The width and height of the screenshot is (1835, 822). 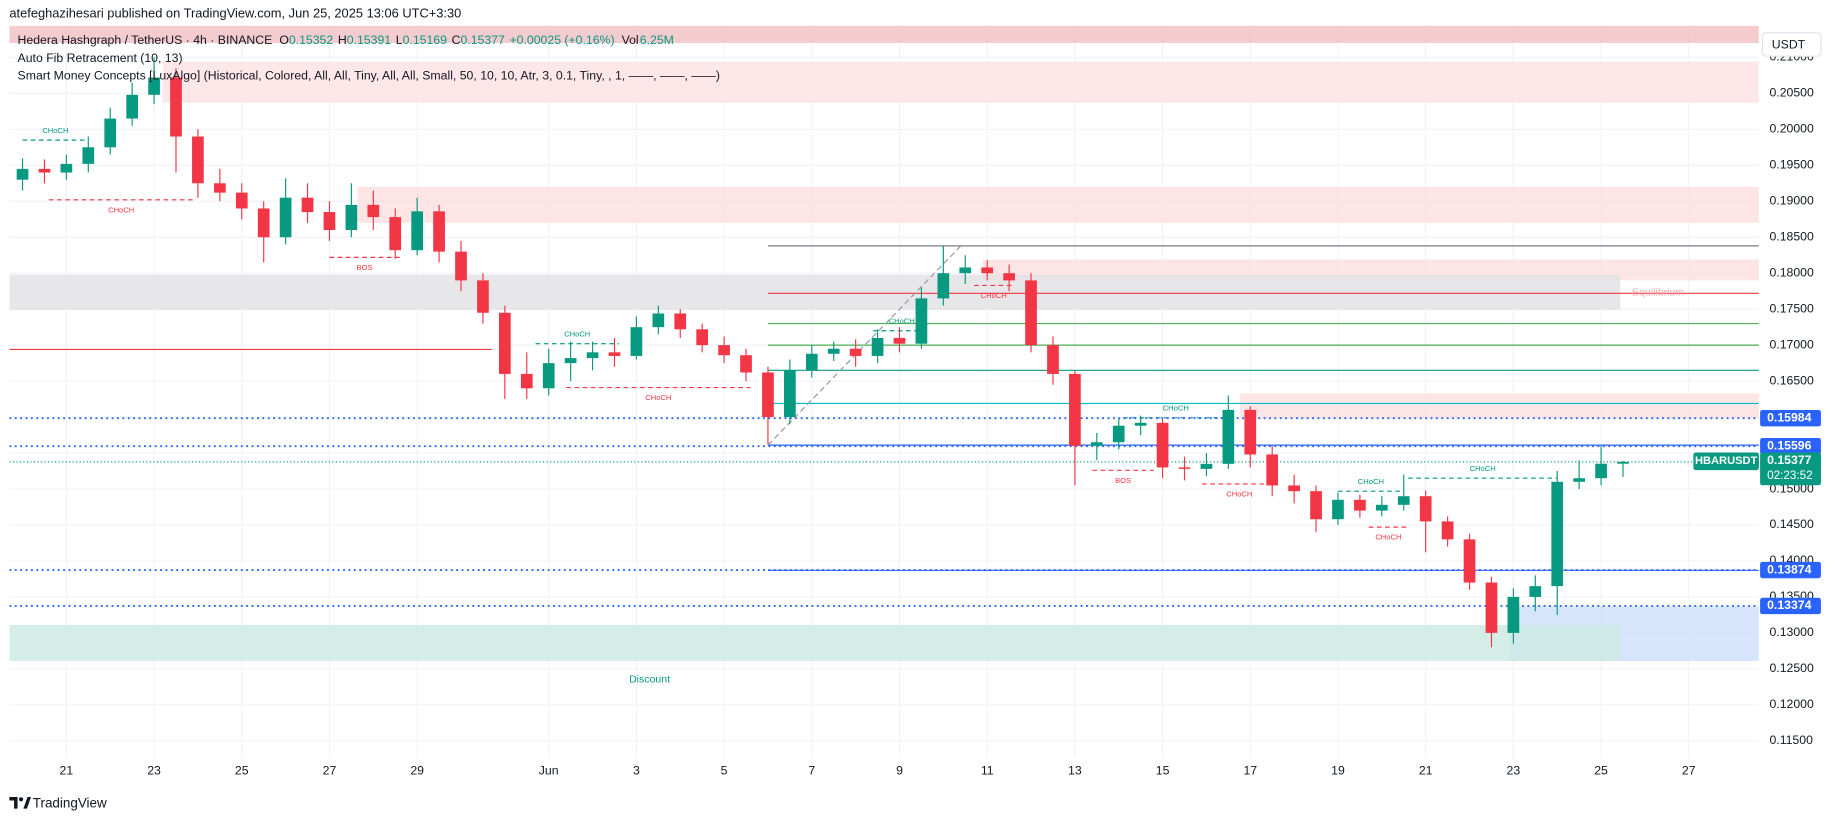 What do you see at coordinates (1791, 308) in the screenshot?
I see `y-tick-label: 0.17500` at bounding box center [1791, 308].